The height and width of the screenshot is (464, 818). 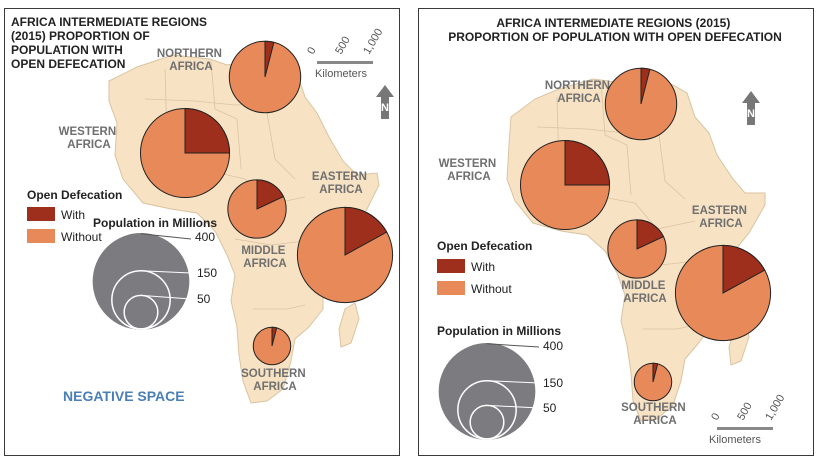 What do you see at coordinates (349, 325) in the screenshot?
I see `madagascar-island` at bounding box center [349, 325].